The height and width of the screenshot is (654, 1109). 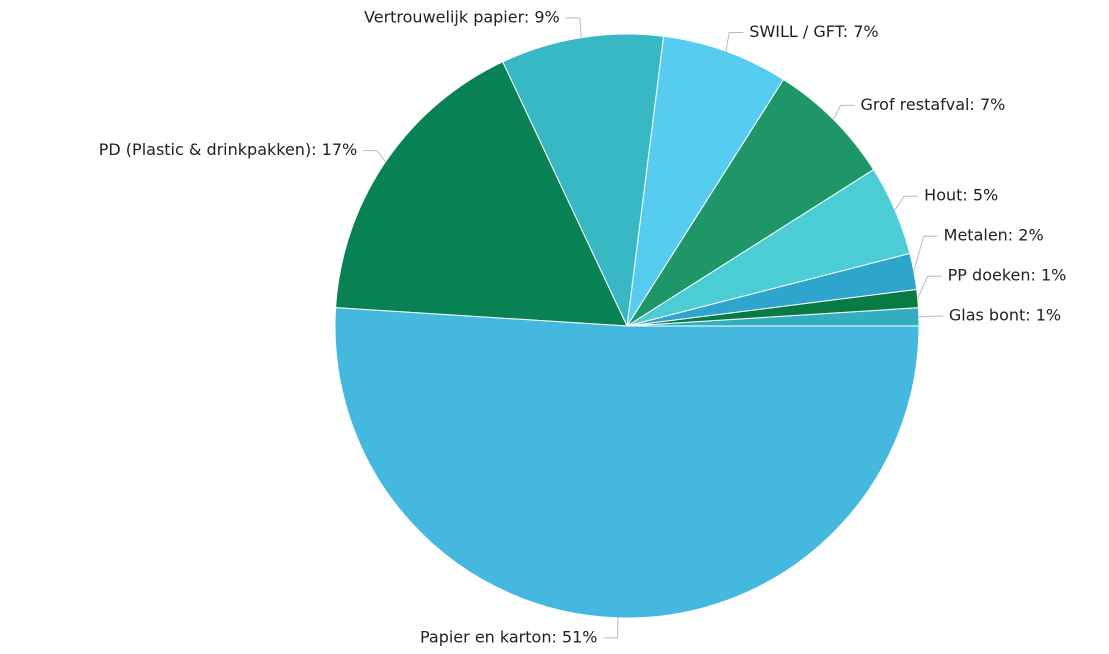 I want to click on slice-label: Papier en karton: 51%, so click(x=509, y=636).